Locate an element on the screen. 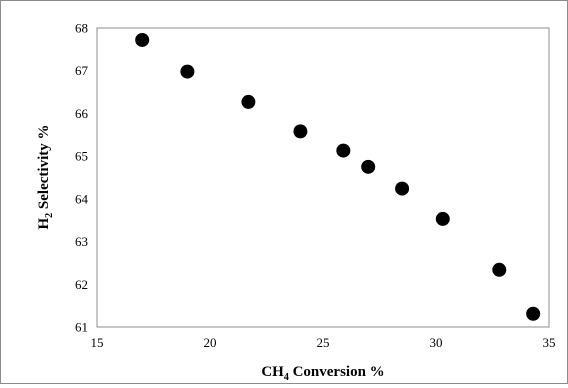 The image size is (568, 388). x-tick-label: 15 is located at coordinates (97, 342).